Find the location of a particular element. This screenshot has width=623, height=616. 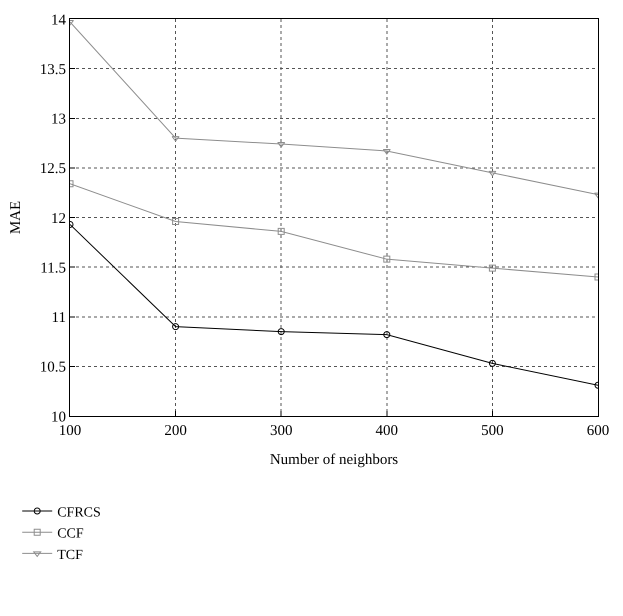

y-tick-label: 10 is located at coordinates (58, 417).